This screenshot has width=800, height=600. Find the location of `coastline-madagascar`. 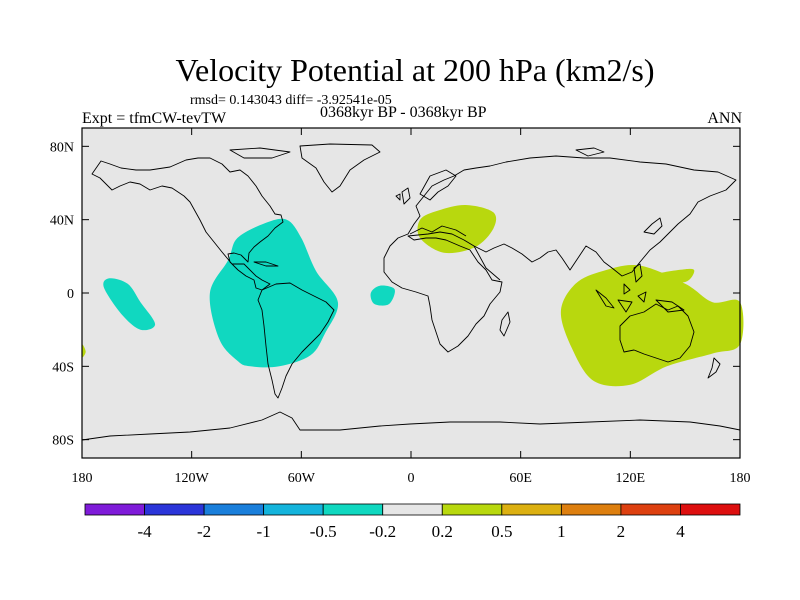

coastline-madagascar is located at coordinates (505, 324).